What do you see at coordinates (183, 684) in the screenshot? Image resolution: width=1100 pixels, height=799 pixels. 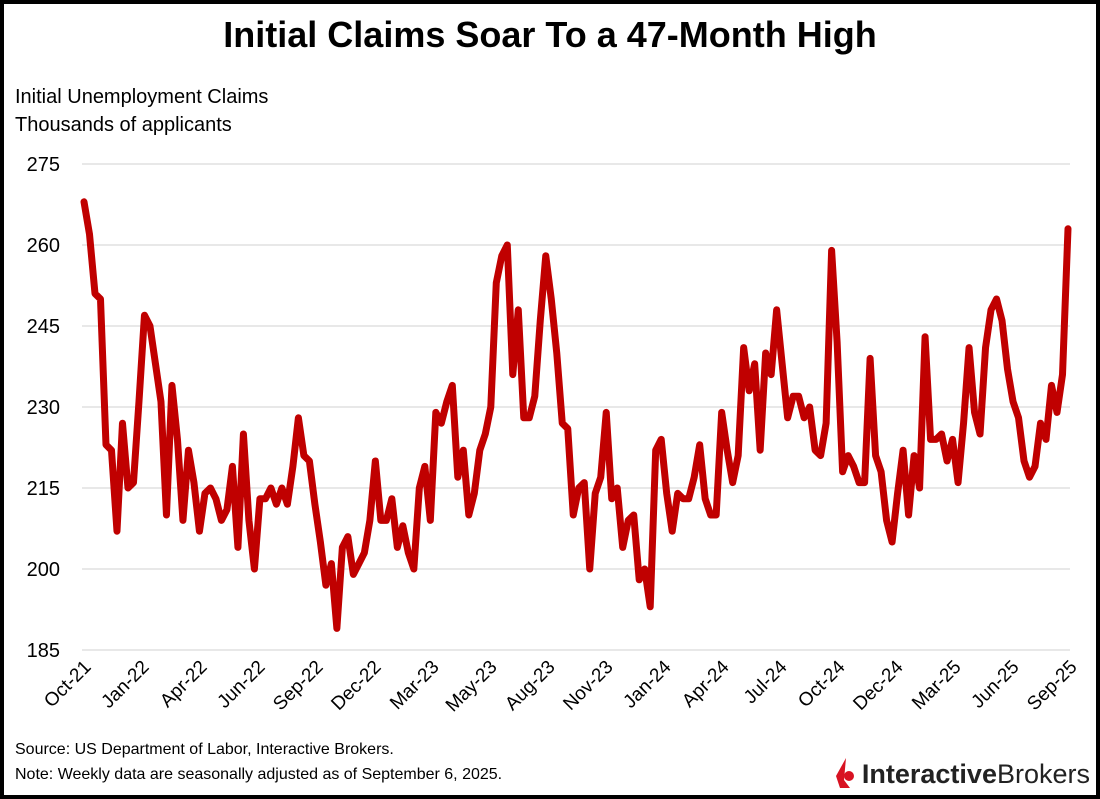 I see `x-tick-label: Apr-22` at bounding box center [183, 684].